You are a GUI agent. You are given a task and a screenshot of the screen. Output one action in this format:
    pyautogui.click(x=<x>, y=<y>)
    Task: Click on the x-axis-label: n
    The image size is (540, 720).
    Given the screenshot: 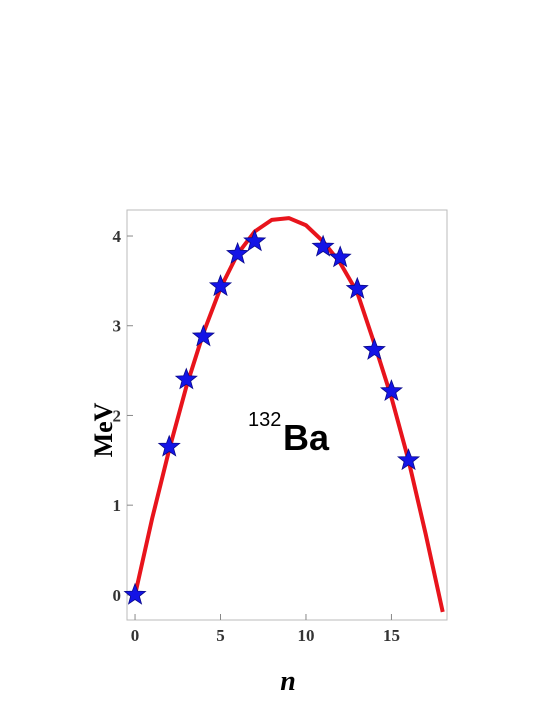 What is the action you would take?
    pyautogui.click(x=288, y=681)
    